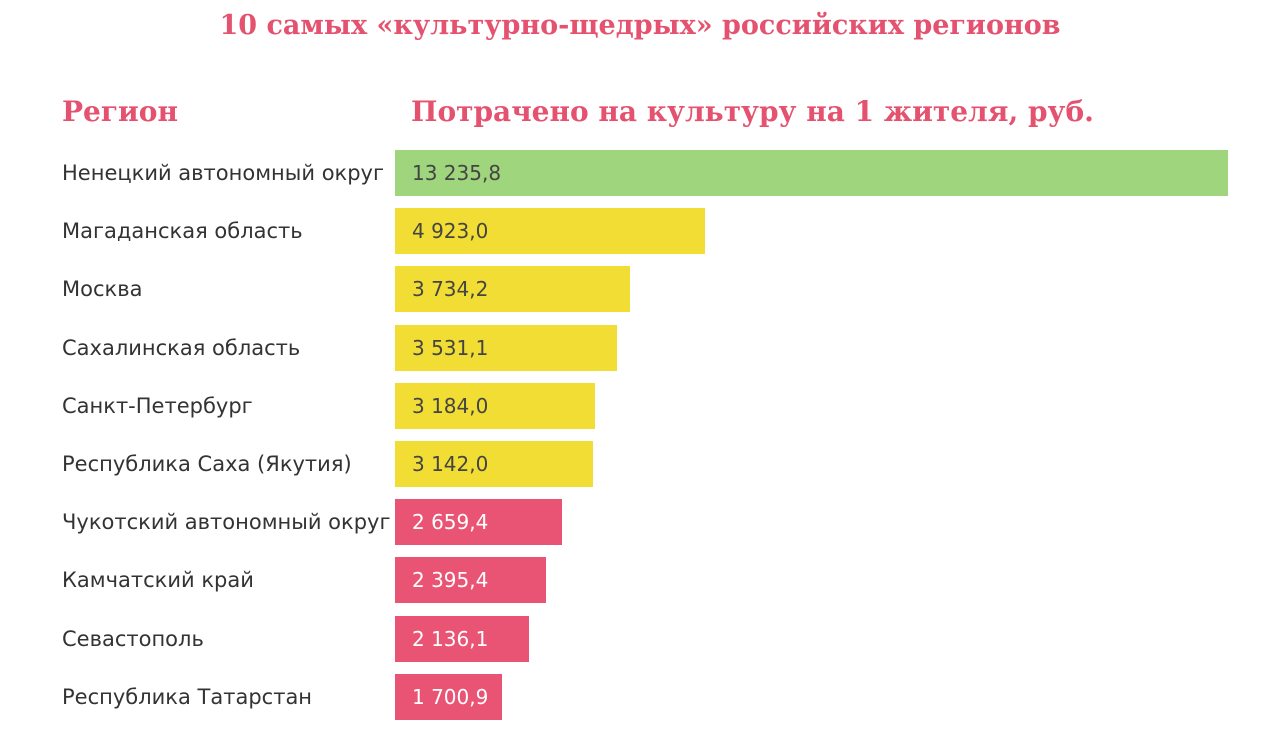 This screenshot has height=747, width=1280. What do you see at coordinates (450, 580) in the screenshot?
I see `bar-value-label: 2 395,4` at bounding box center [450, 580].